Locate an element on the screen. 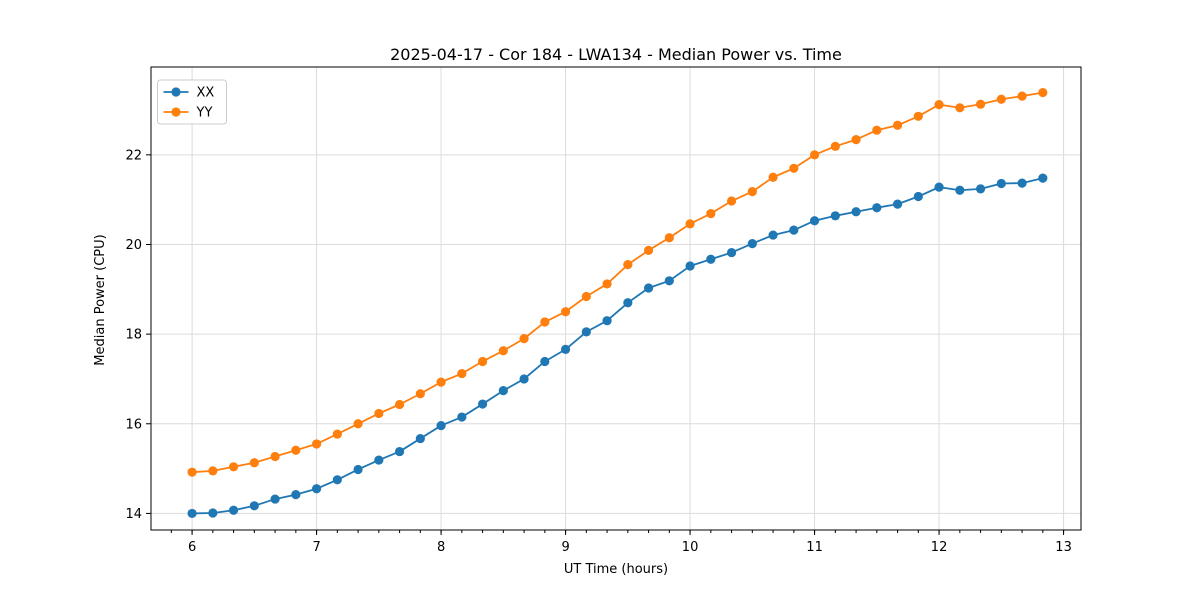  x-tick-label: 7 is located at coordinates (316, 547).